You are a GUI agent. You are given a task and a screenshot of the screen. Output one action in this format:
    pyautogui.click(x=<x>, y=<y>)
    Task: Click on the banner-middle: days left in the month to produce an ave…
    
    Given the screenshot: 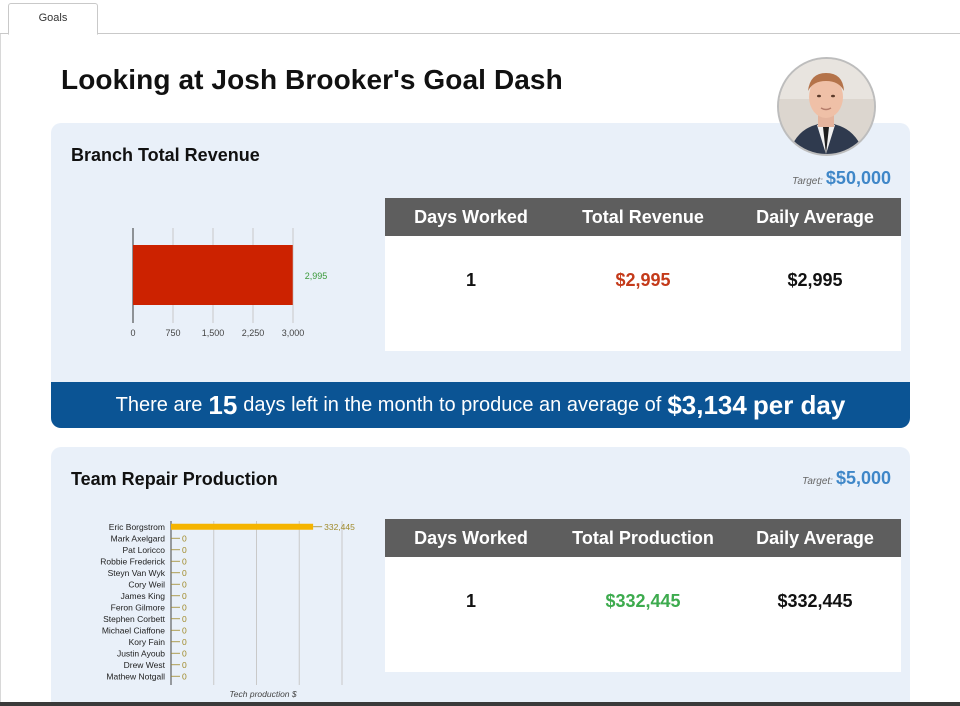 What is the action you would take?
    pyautogui.click(x=452, y=404)
    